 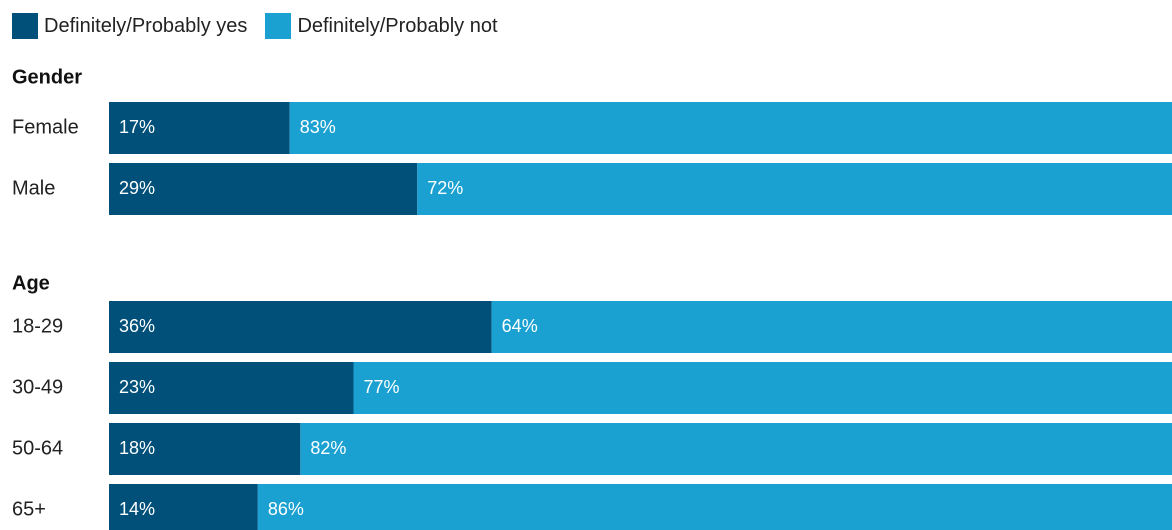 What do you see at coordinates (286, 509) in the screenshot?
I see `data-label-65--no: 86%` at bounding box center [286, 509].